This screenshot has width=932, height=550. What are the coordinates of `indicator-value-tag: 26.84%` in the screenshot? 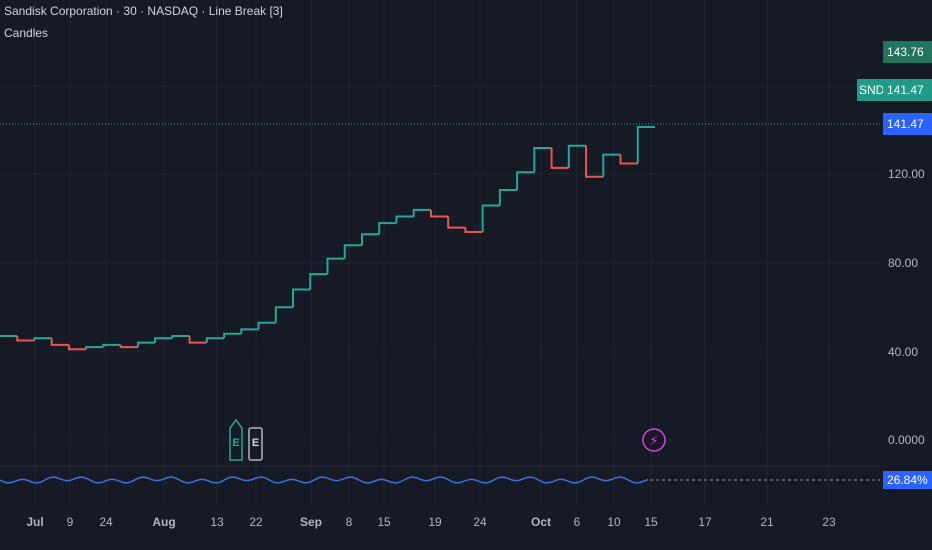 It's located at (907, 480).